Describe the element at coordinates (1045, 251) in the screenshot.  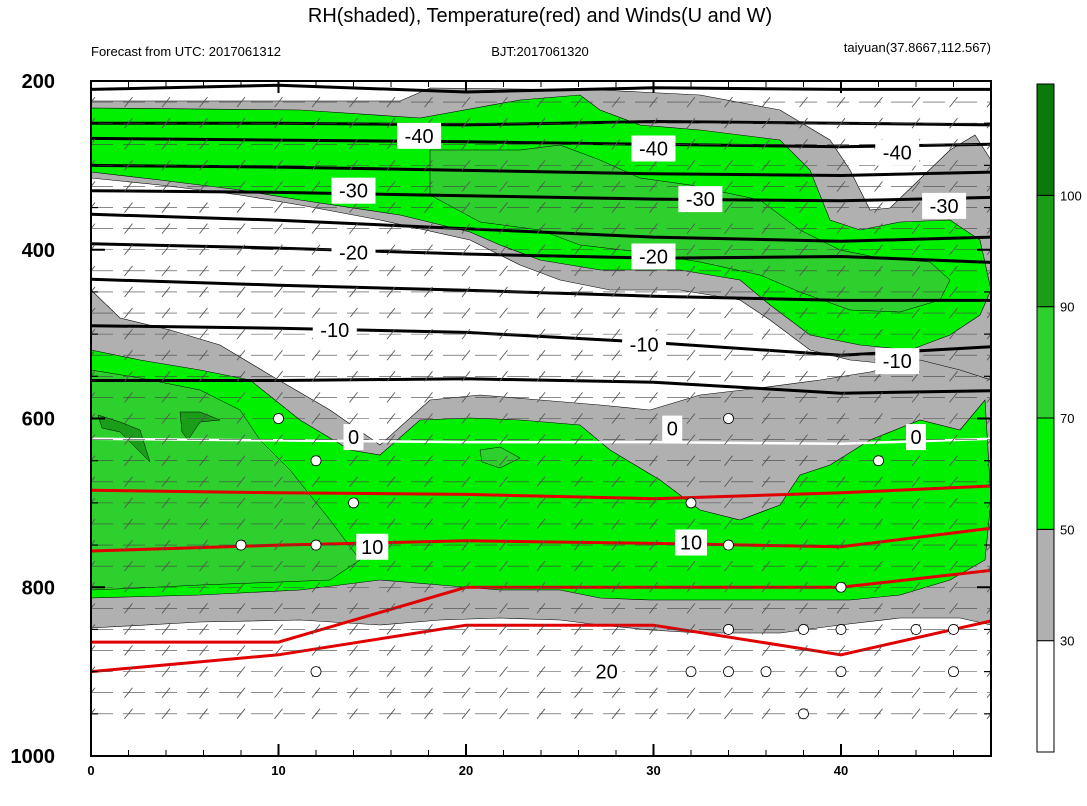
I see `colorbar-swatch` at that location.